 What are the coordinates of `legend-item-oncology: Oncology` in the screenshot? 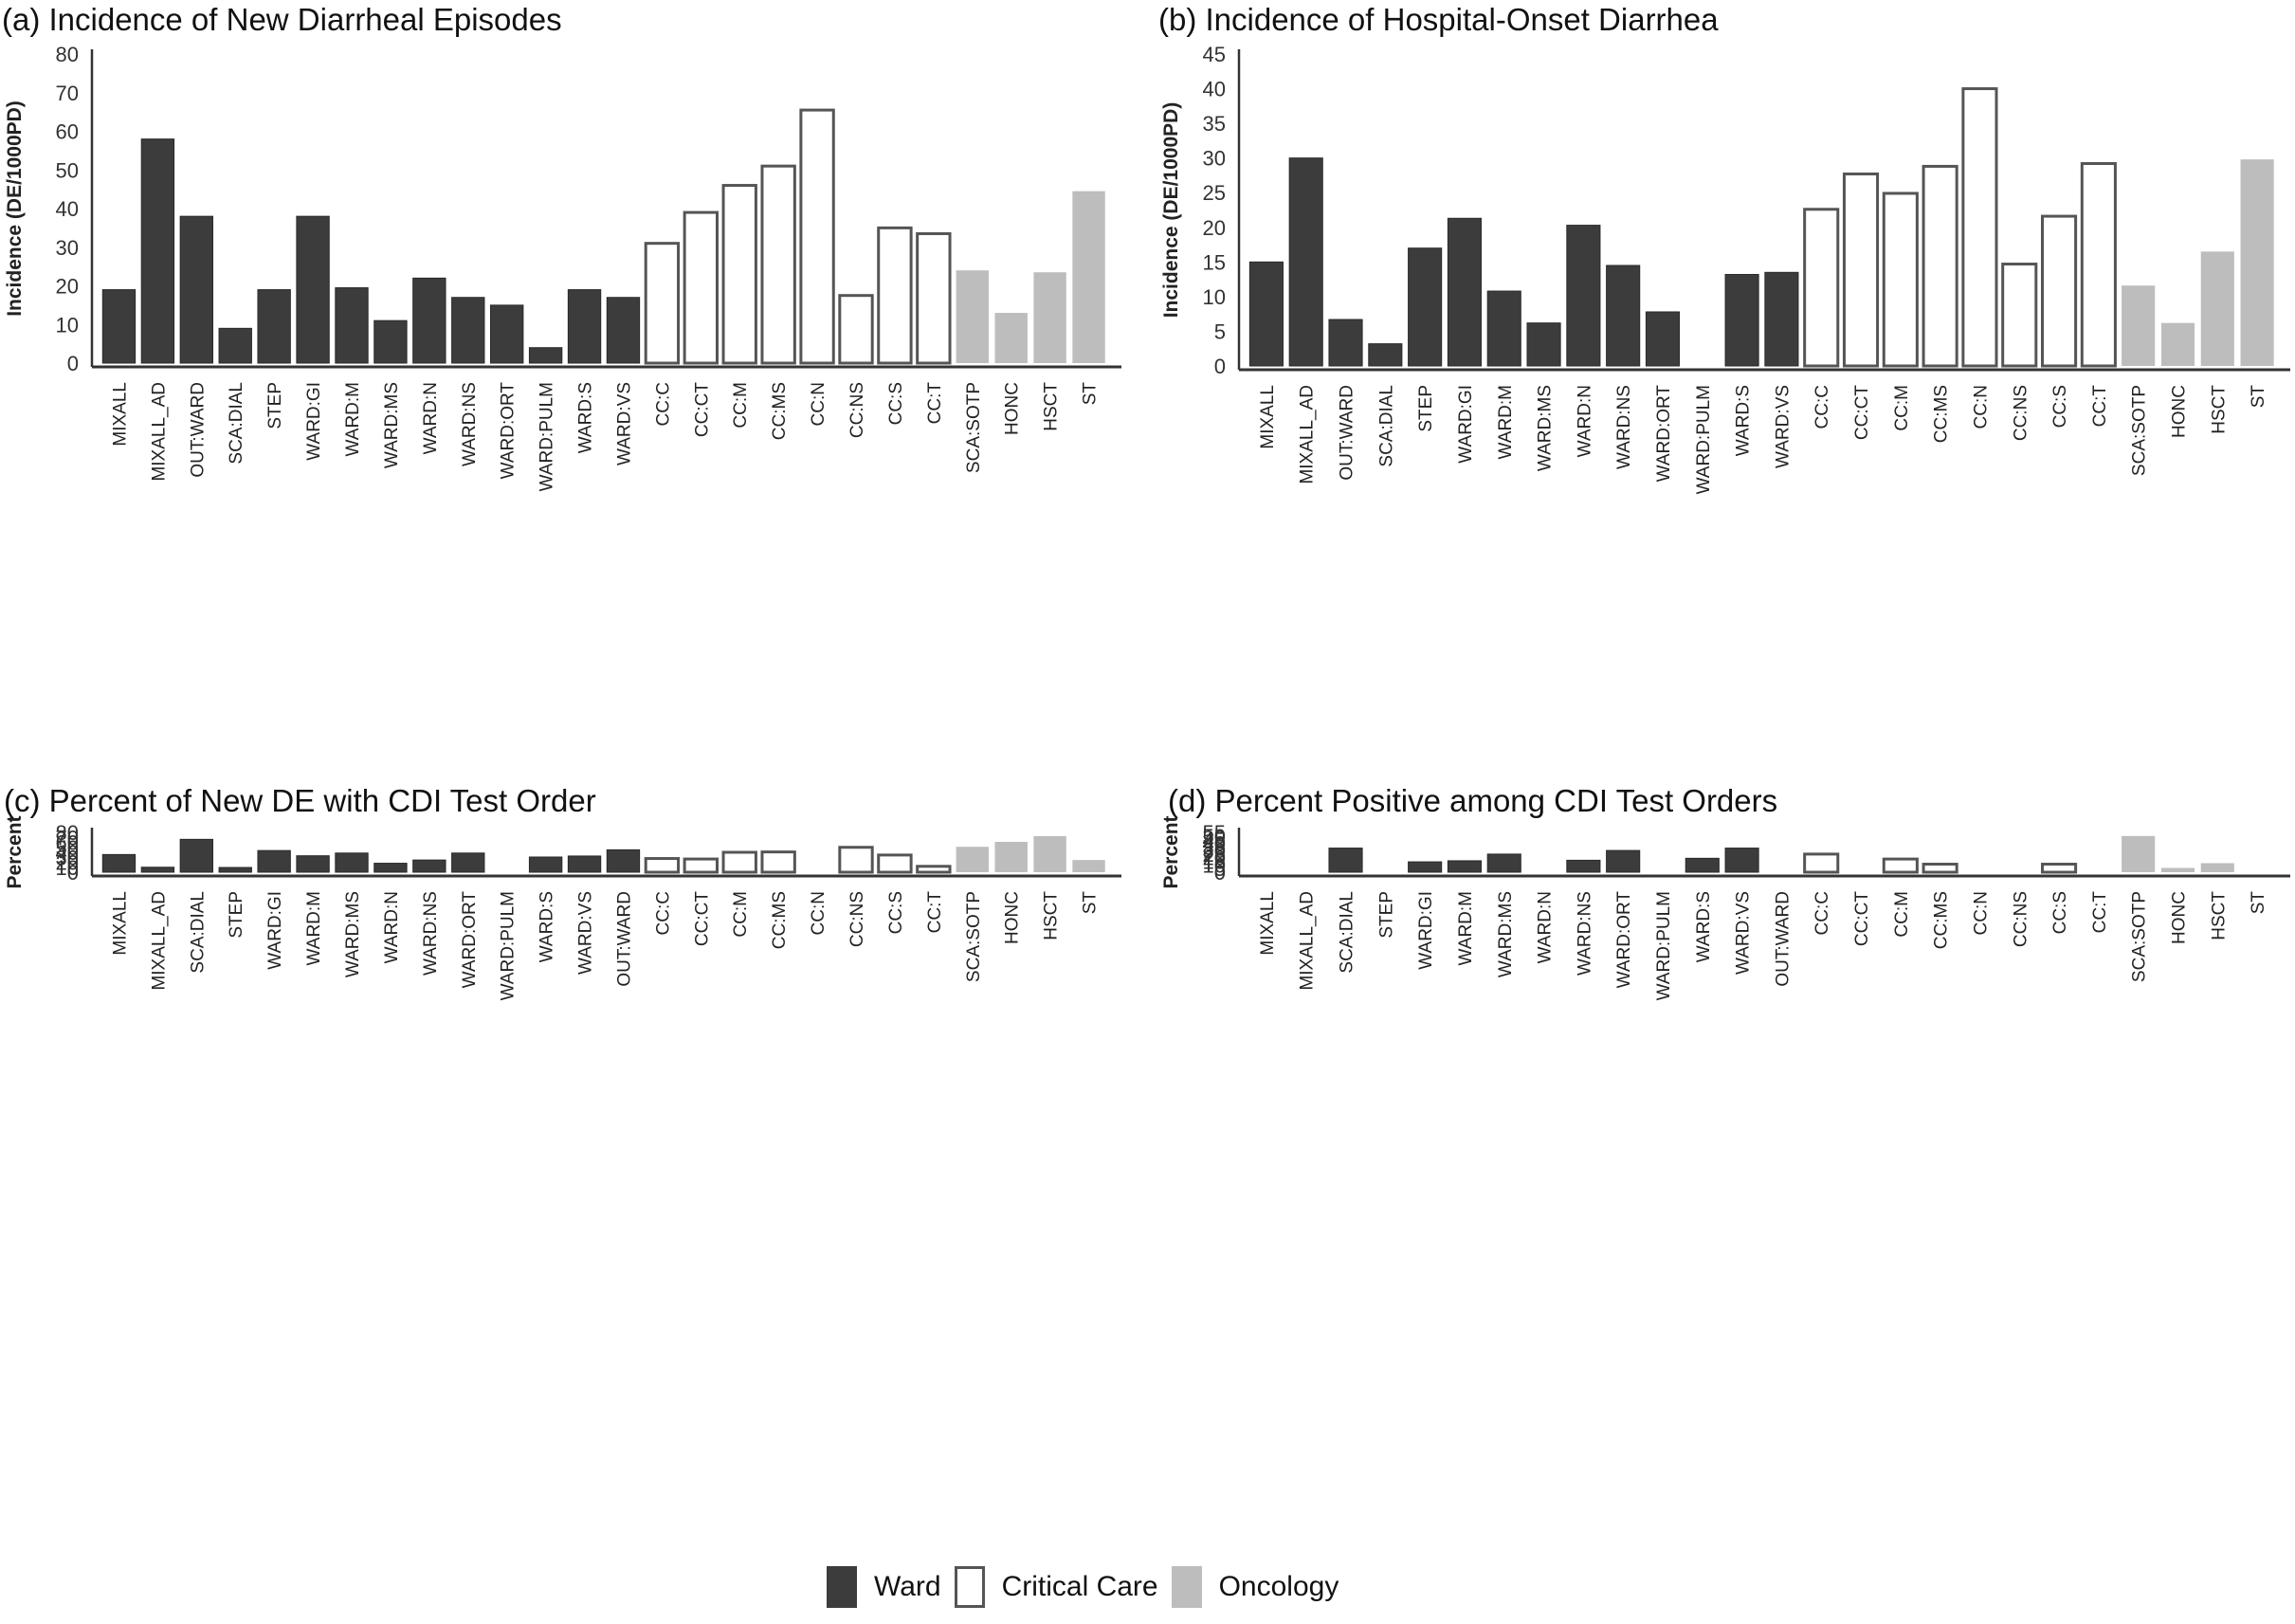 It's located at (1255, 1587).